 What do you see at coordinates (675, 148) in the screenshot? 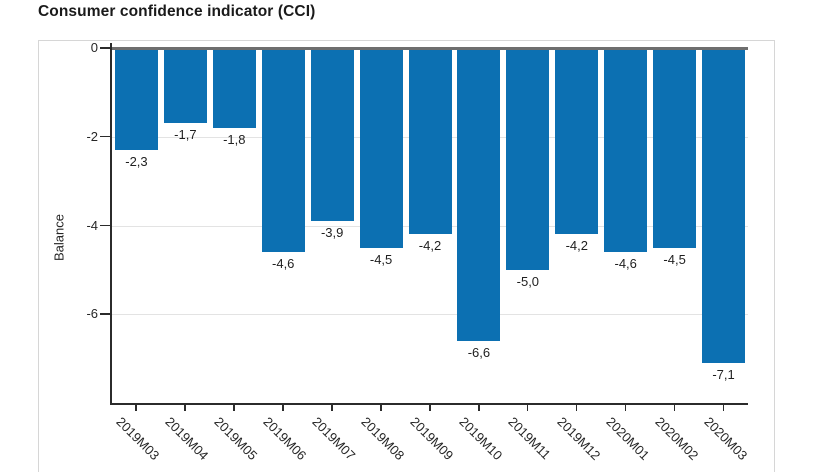
I see `bar-2020M02` at bounding box center [675, 148].